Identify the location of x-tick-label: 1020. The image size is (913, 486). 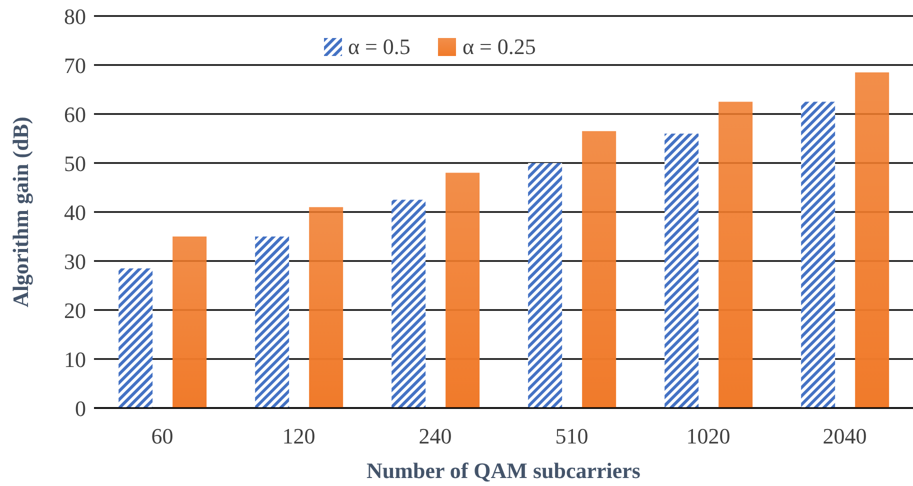
(708, 436).